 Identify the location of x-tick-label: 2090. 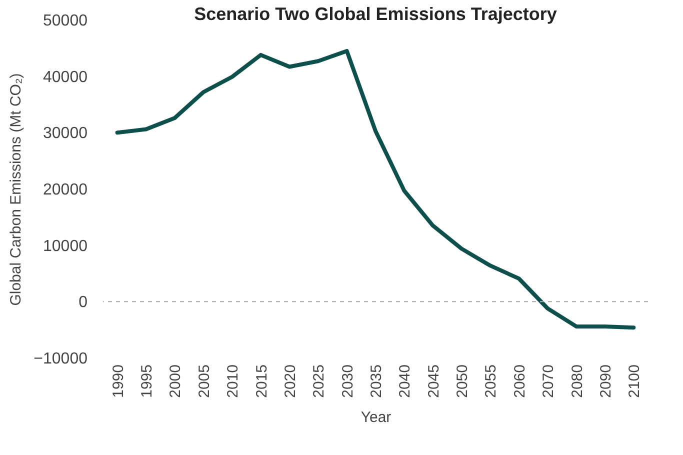
(605, 381).